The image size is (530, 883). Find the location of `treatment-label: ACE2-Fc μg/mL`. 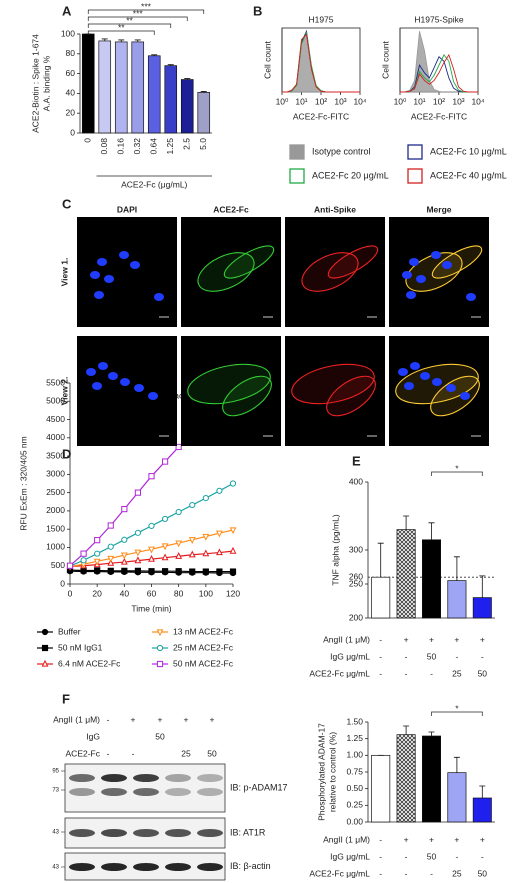

treatment-label: ACE2-Fc μg/mL is located at coordinates (339, 873).